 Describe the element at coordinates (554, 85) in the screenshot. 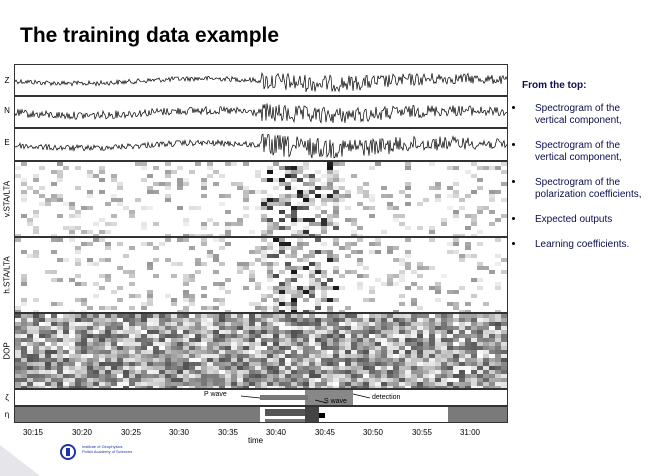

I see `sidebar-heading: From the top:` at that location.